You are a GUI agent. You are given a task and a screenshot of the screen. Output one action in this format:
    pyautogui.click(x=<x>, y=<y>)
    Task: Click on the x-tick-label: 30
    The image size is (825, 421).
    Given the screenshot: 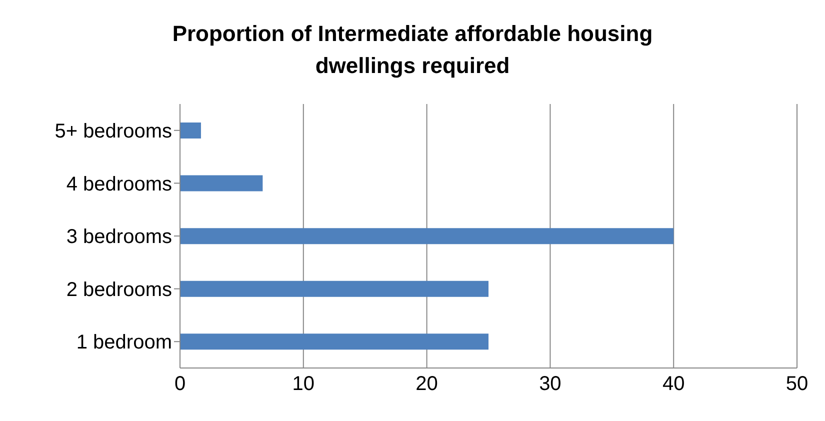 What is the action you would take?
    pyautogui.click(x=550, y=384)
    